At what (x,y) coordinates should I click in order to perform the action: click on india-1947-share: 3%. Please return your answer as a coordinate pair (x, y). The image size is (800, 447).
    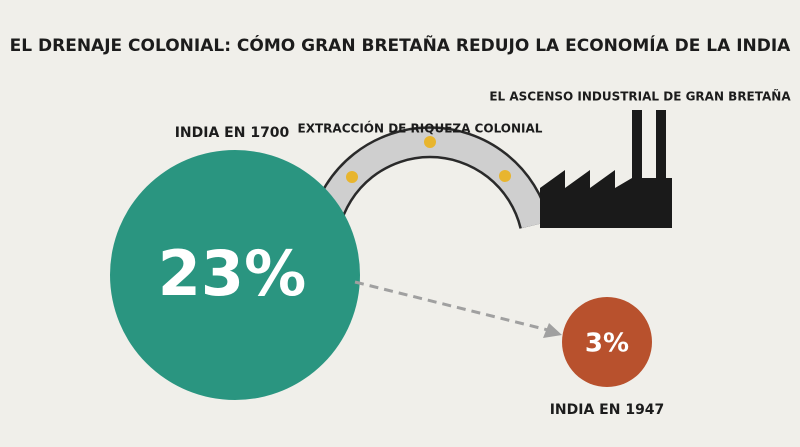
    Looking at the image, I should click on (607, 344).